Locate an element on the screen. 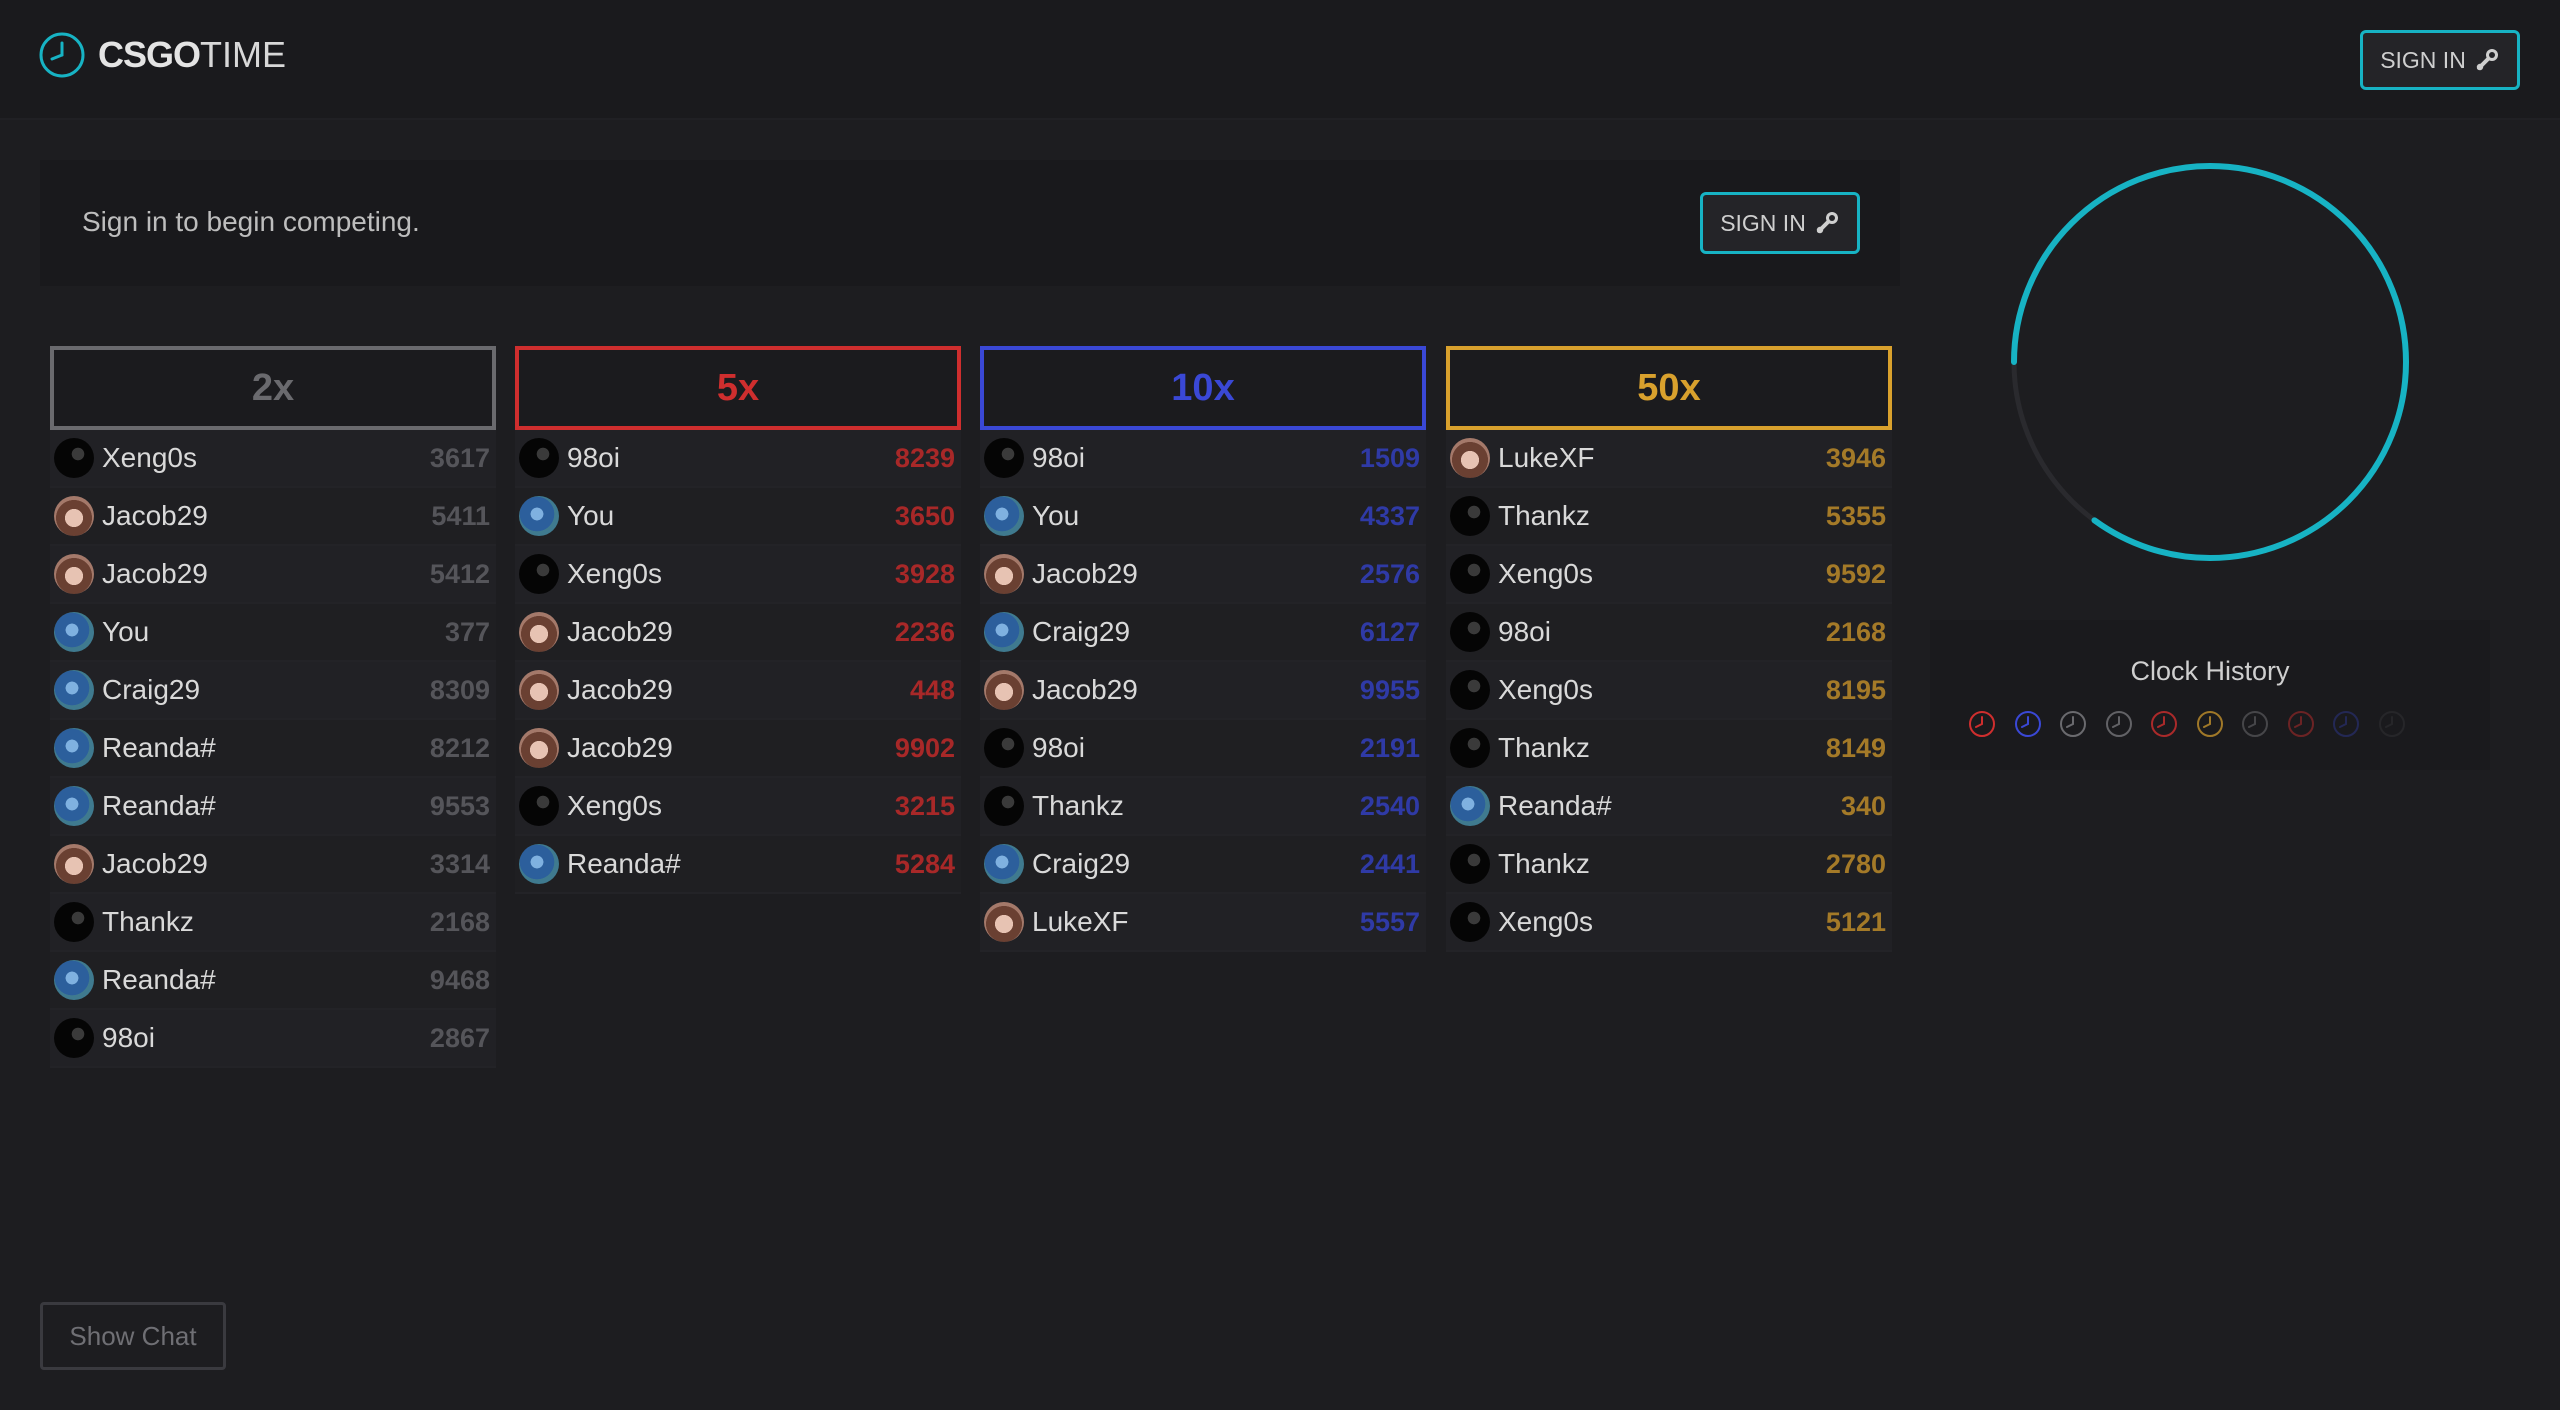 The image size is (2560, 1410). bet-amount: 9553 is located at coordinates (459, 805).